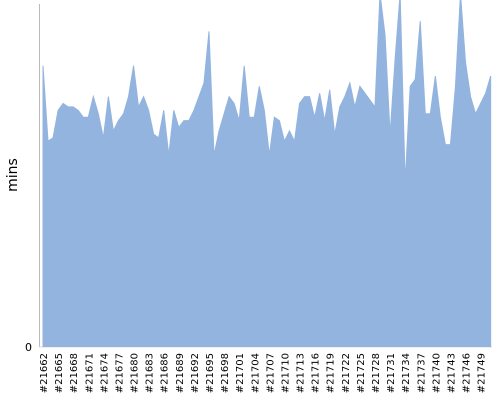  Describe the element at coordinates (195, 373) in the screenshot. I see `x-tick-label: #21692` at that location.